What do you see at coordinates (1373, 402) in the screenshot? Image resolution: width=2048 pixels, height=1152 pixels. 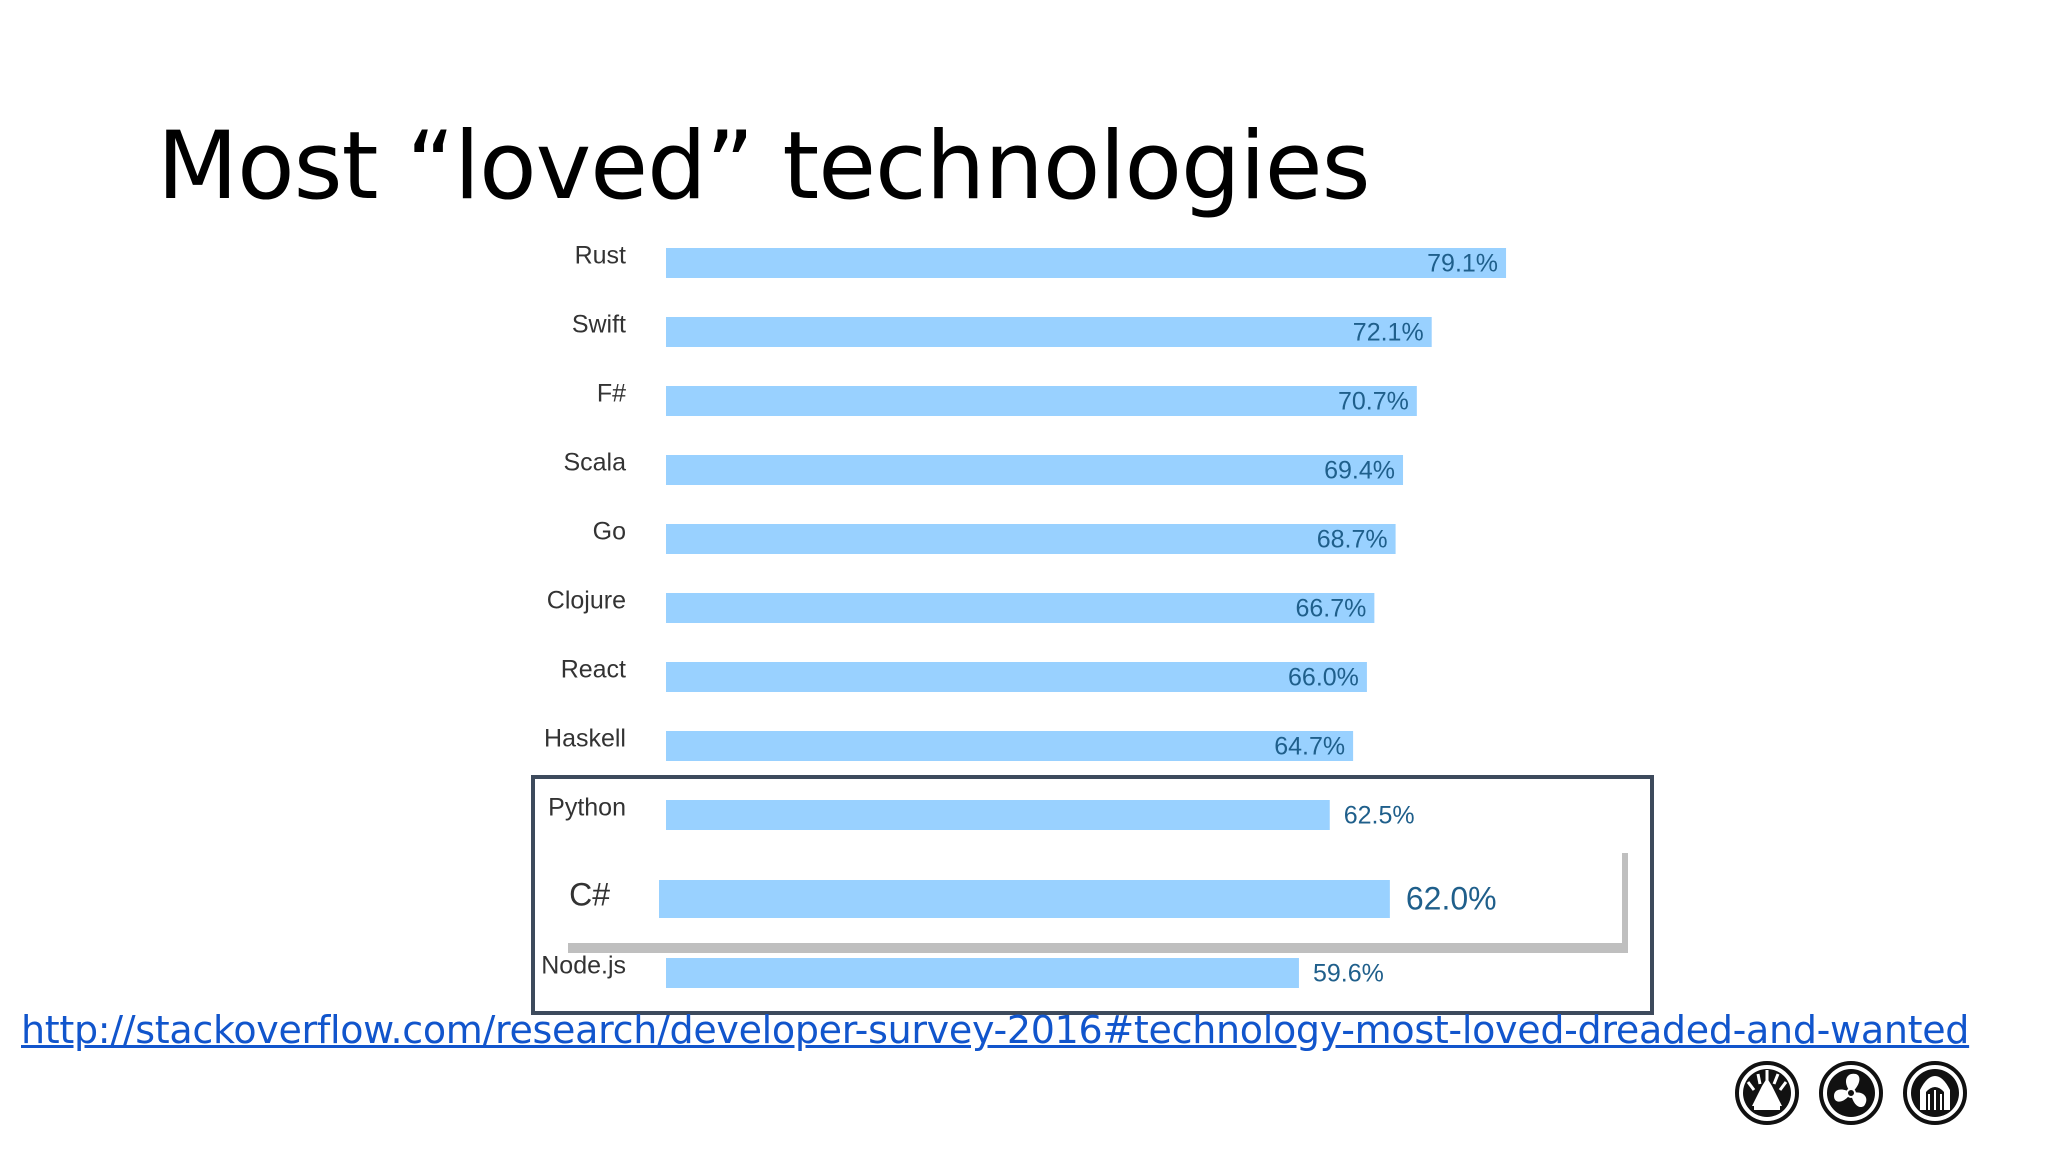 I see `value-label-f: 70.7%` at bounding box center [1373, 402].